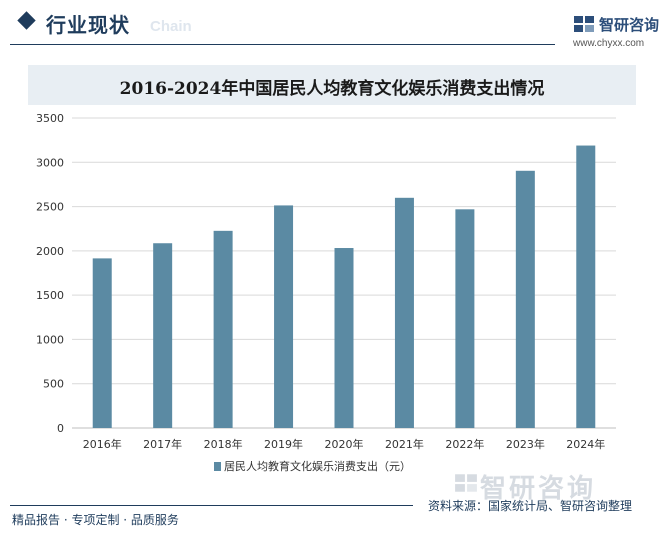  What do you see at coordinates (60, 428) in the screenshot?
I see `y-tick-label: 0` at bounding box center [60, 428].